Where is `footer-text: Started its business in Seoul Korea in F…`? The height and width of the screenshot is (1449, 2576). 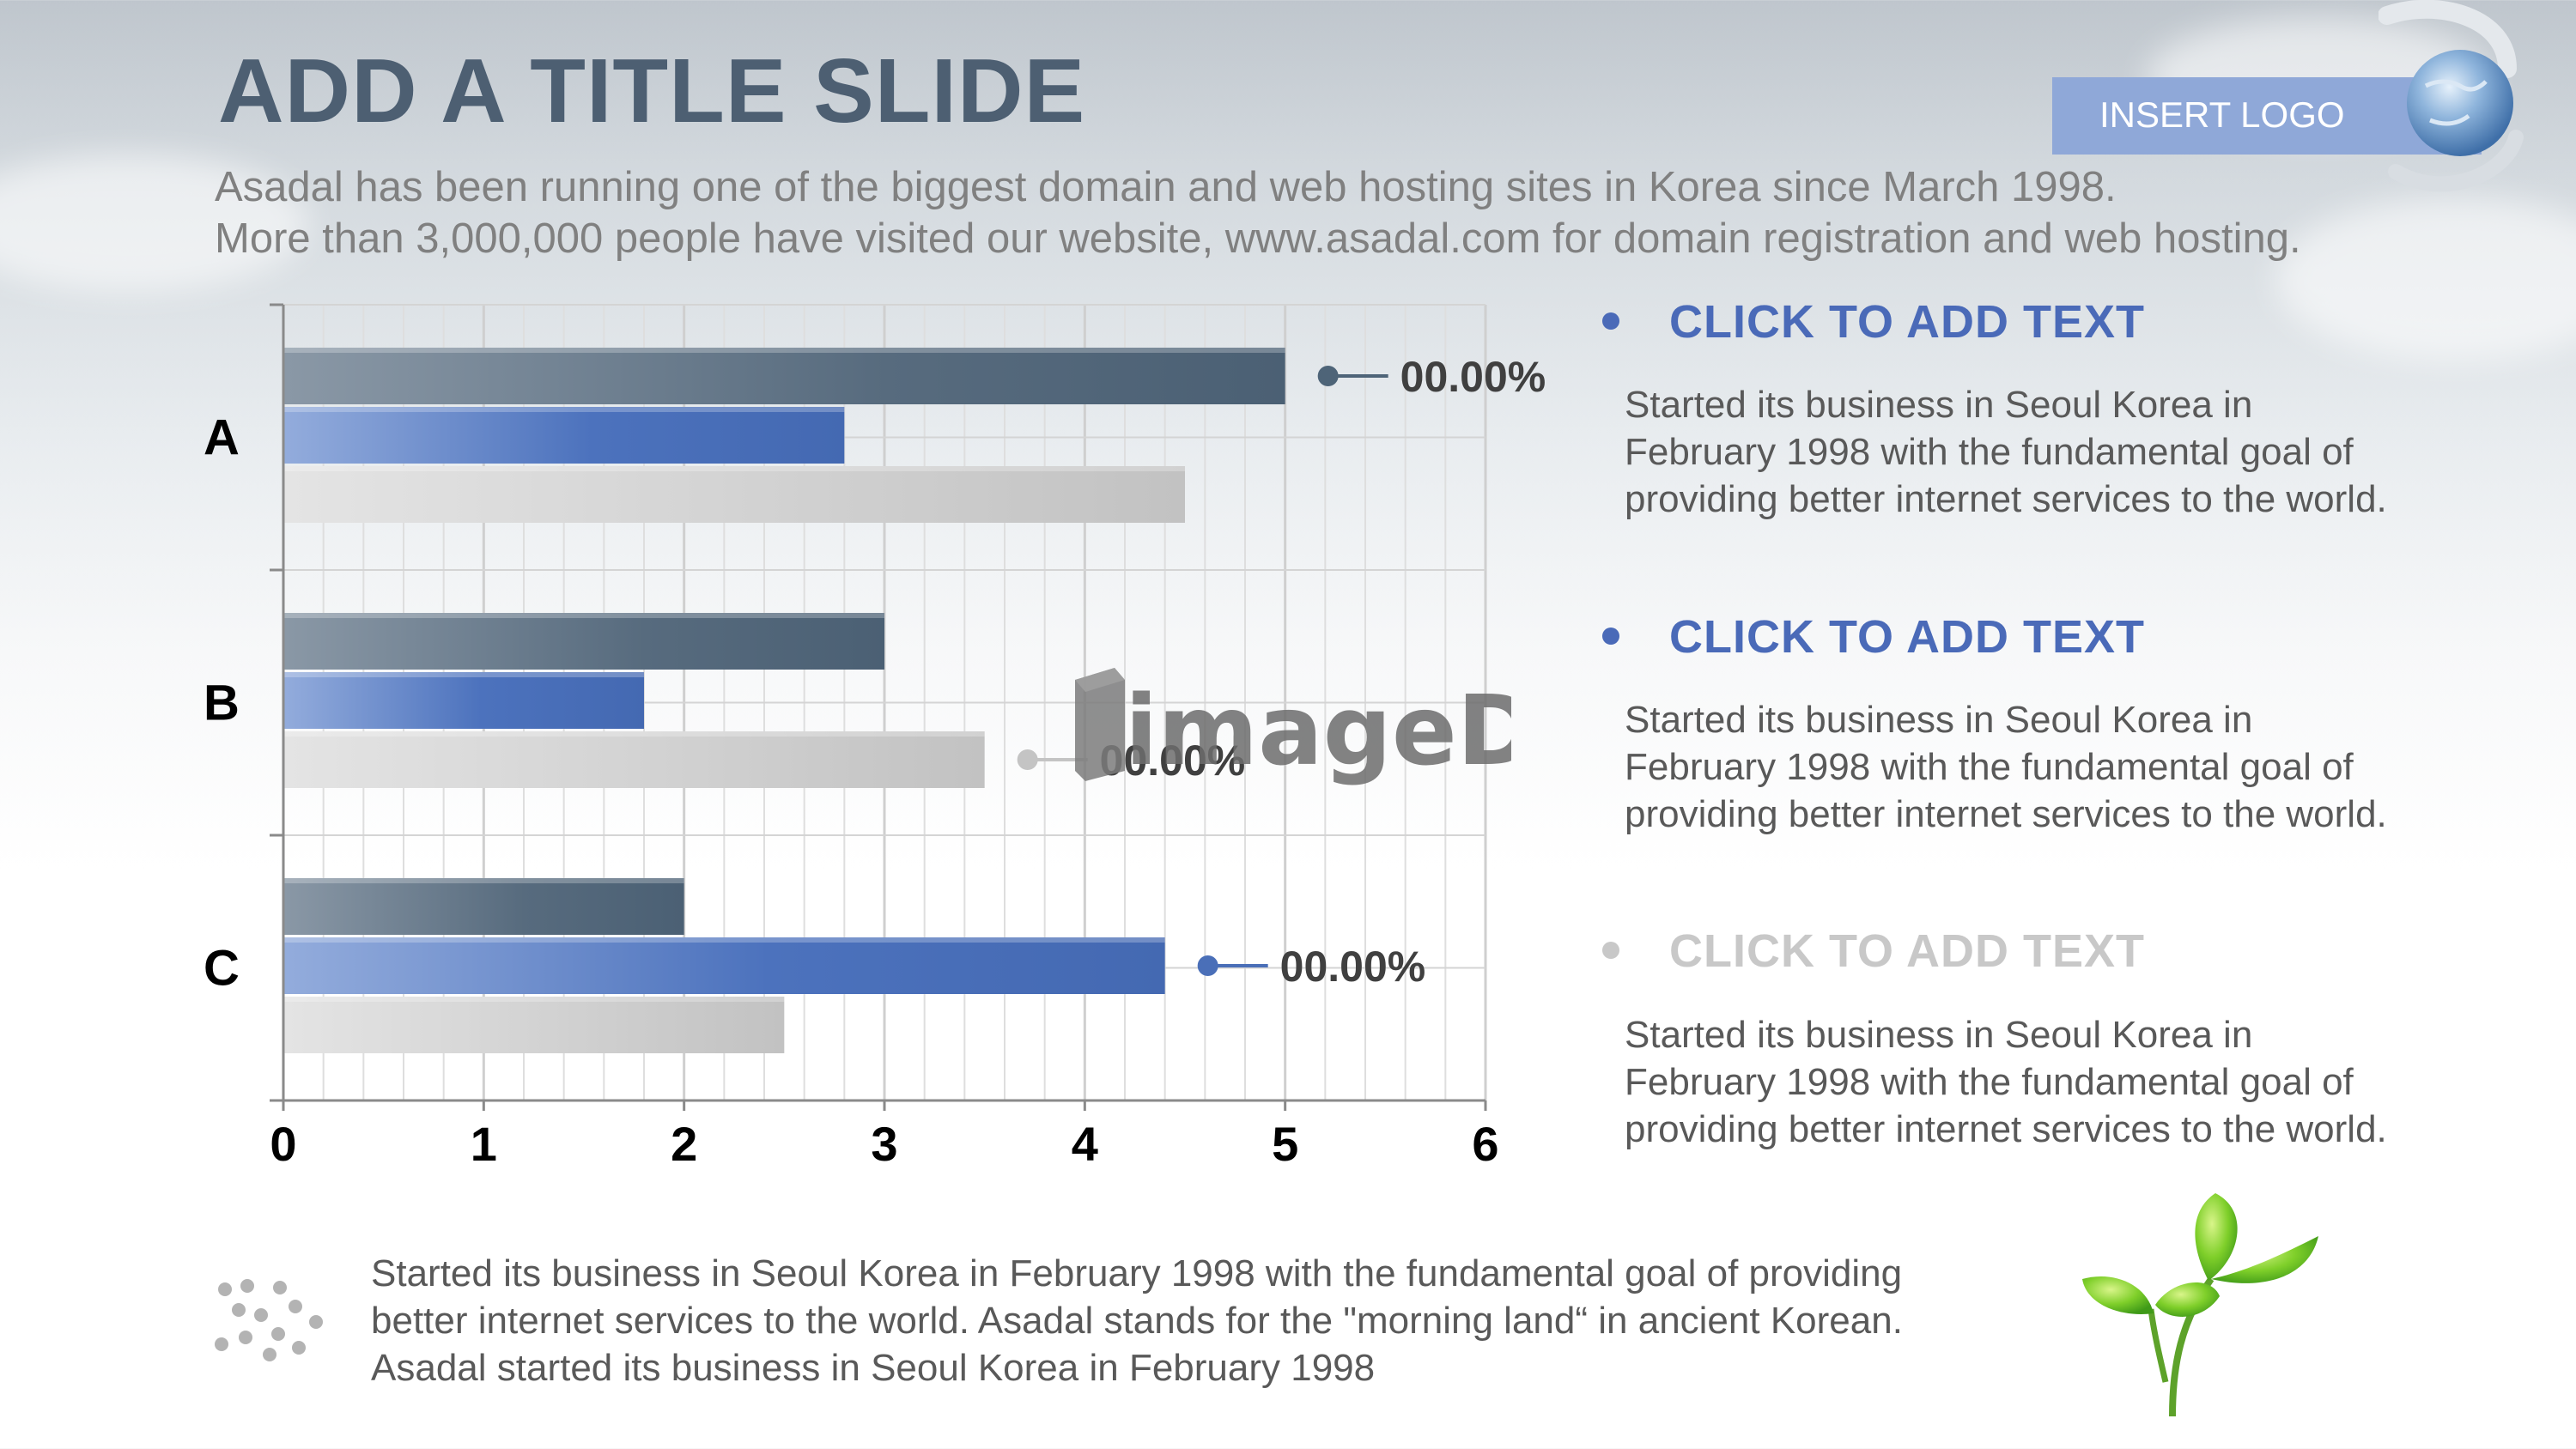
footer-text: Started its business in Seoul Korea in F… is located at coordinates (1137, 1320).